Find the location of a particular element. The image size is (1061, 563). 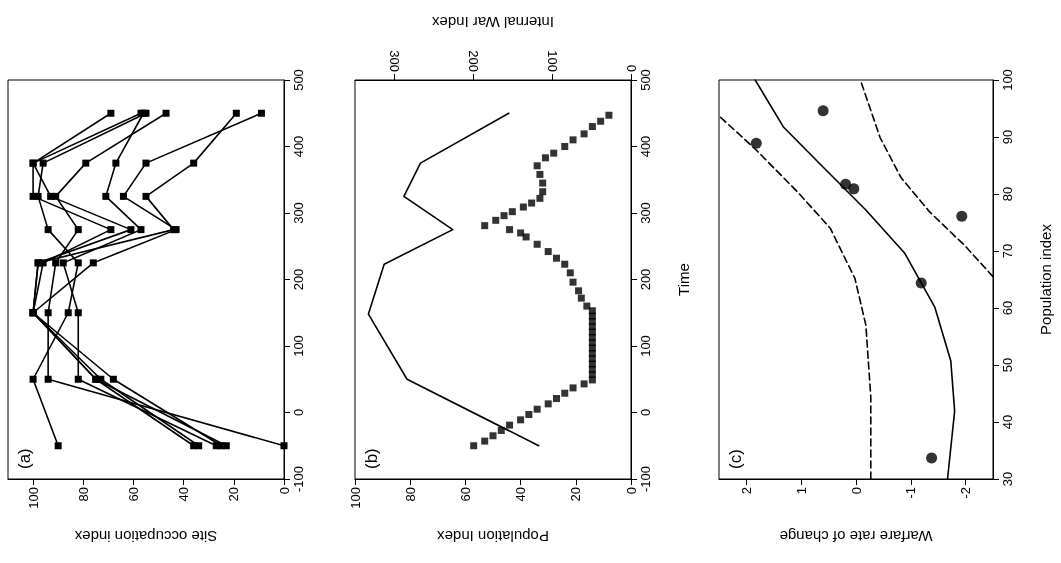

y-axis-title: Time is located at coordinates (683, 279).